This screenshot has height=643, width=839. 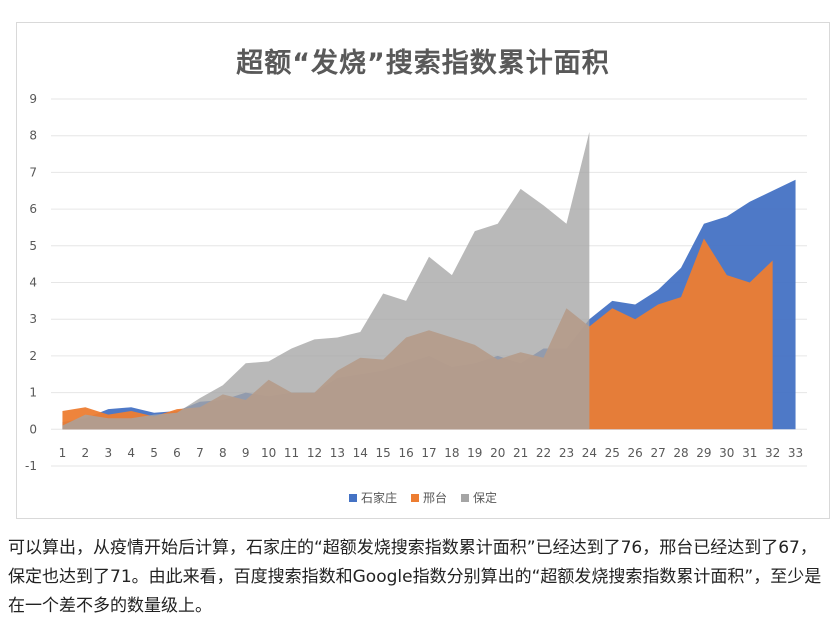 I want to click on legend-item: 保定, so click(x=479, y=497).